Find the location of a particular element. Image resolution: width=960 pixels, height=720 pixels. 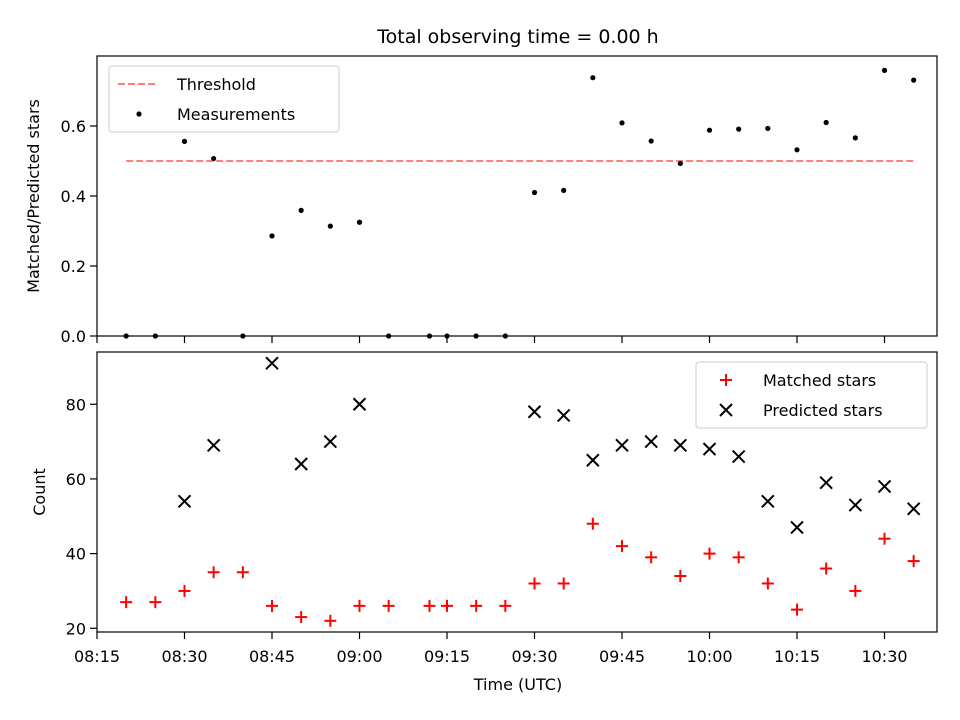

chart-title: Total observing time = 0.00 h is located at coordinates (517, 37).